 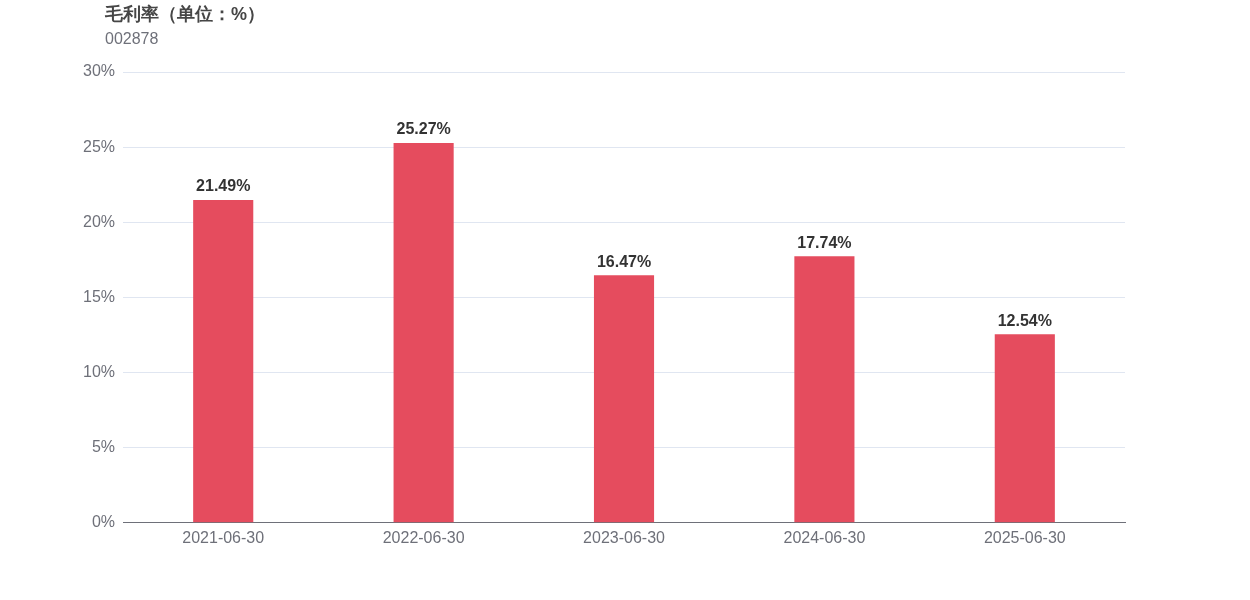 What do you see at coordinates (1024, 537) in the screenshot?
I see `x-tick-label: 2025-06-30` at bounding box center [1024, 537].